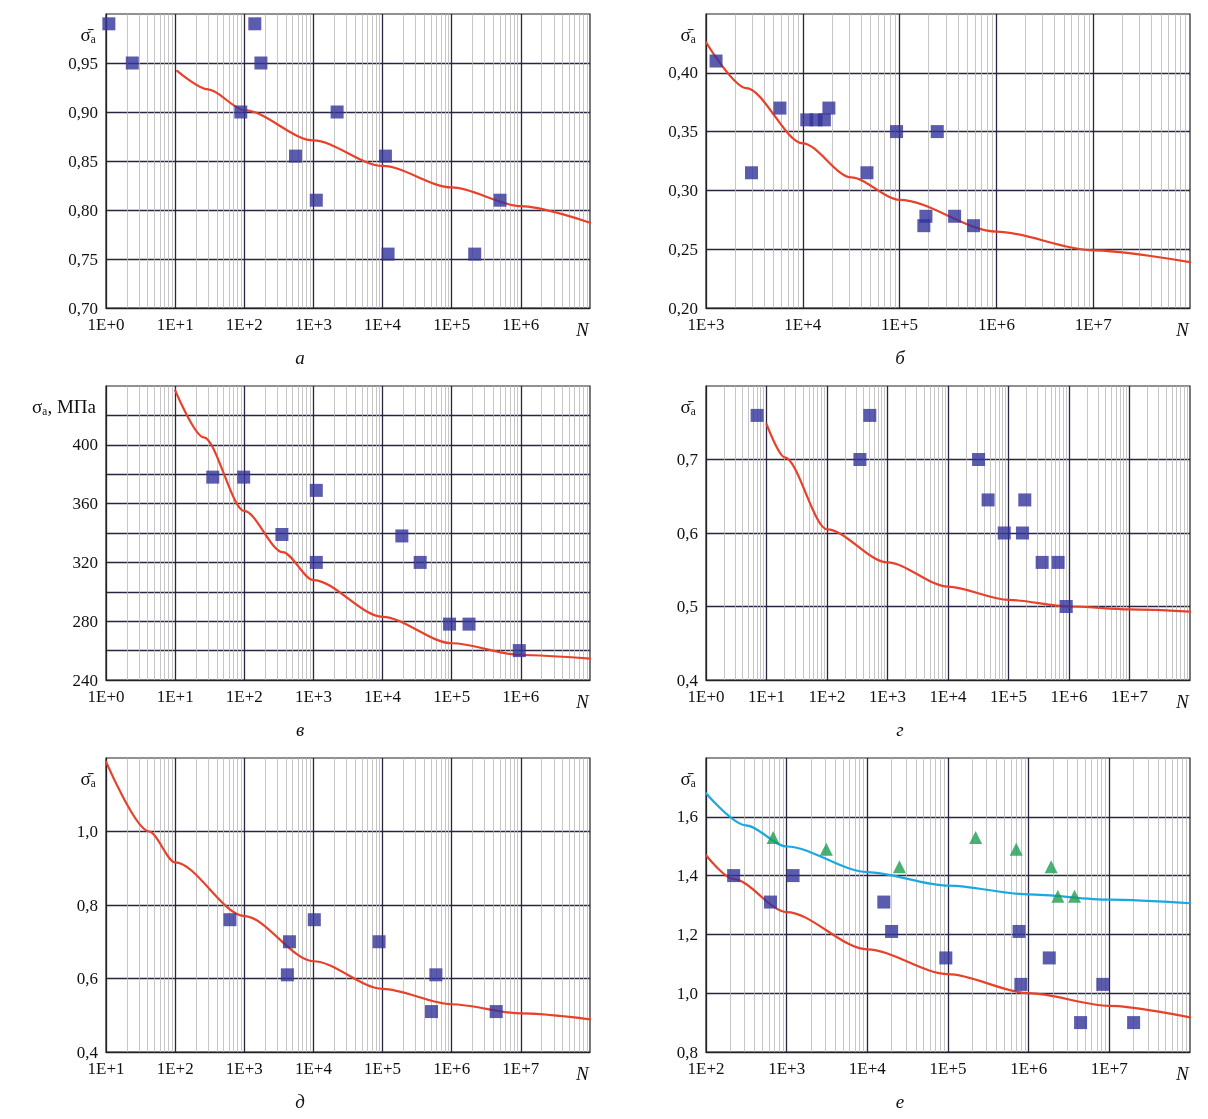 The image size is (1208, 1119). Describe the element at coordinates (64, 406) in the screenshot. I see `y-axis-title: σₐ, МПа` at that location.